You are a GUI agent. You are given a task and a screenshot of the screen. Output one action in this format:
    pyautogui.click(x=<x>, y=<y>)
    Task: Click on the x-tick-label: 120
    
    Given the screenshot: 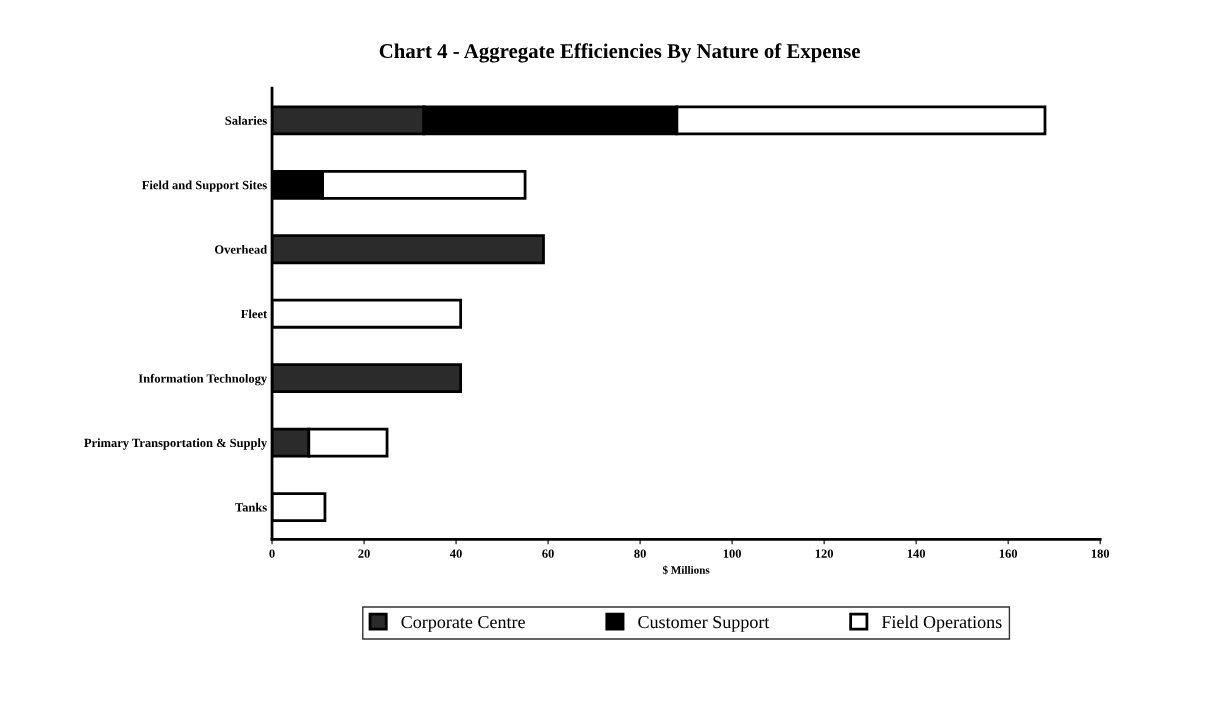 What is the action you would take?
    pyautogui.click(x=824, y=553)
    